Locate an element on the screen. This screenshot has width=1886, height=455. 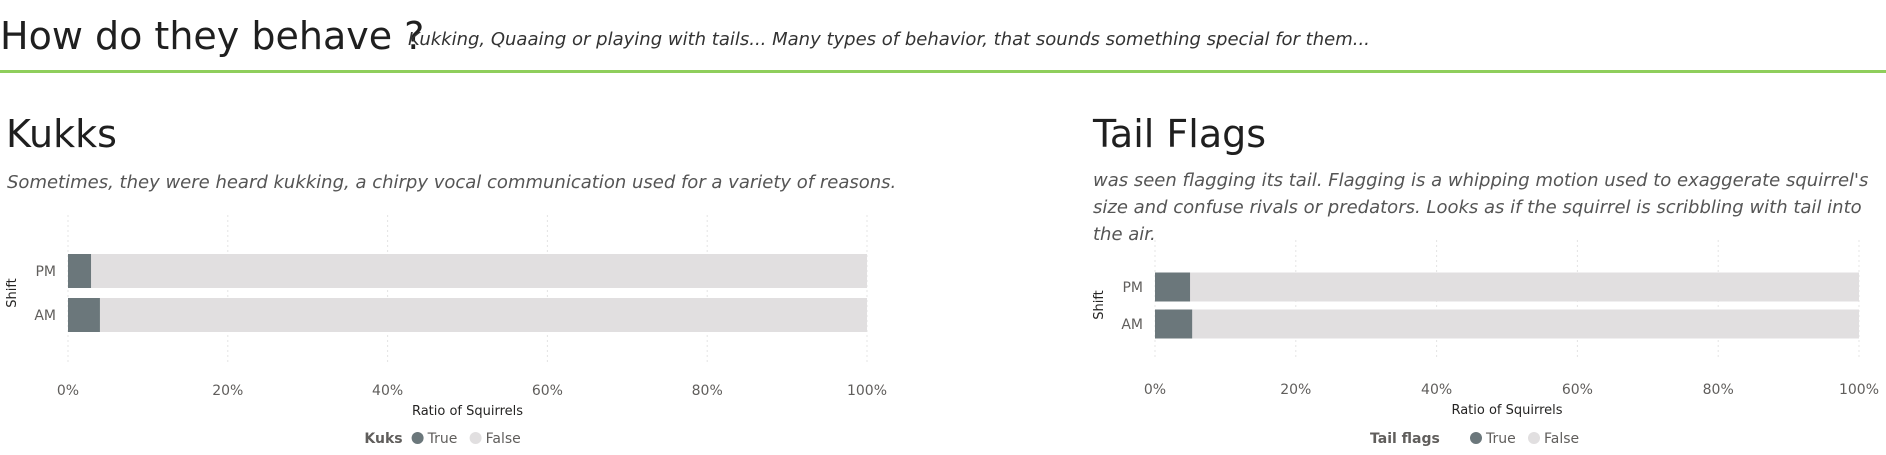
page-title: How do they behave ? is located at coordinates (212, 36).